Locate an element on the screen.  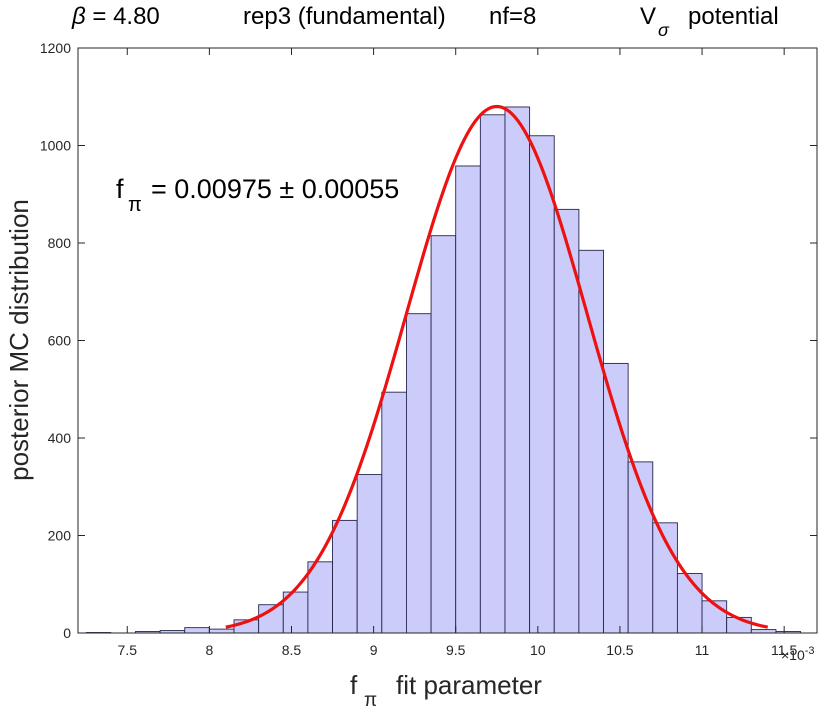
y-tick-label: 0 is located at coordinates (67, 633).